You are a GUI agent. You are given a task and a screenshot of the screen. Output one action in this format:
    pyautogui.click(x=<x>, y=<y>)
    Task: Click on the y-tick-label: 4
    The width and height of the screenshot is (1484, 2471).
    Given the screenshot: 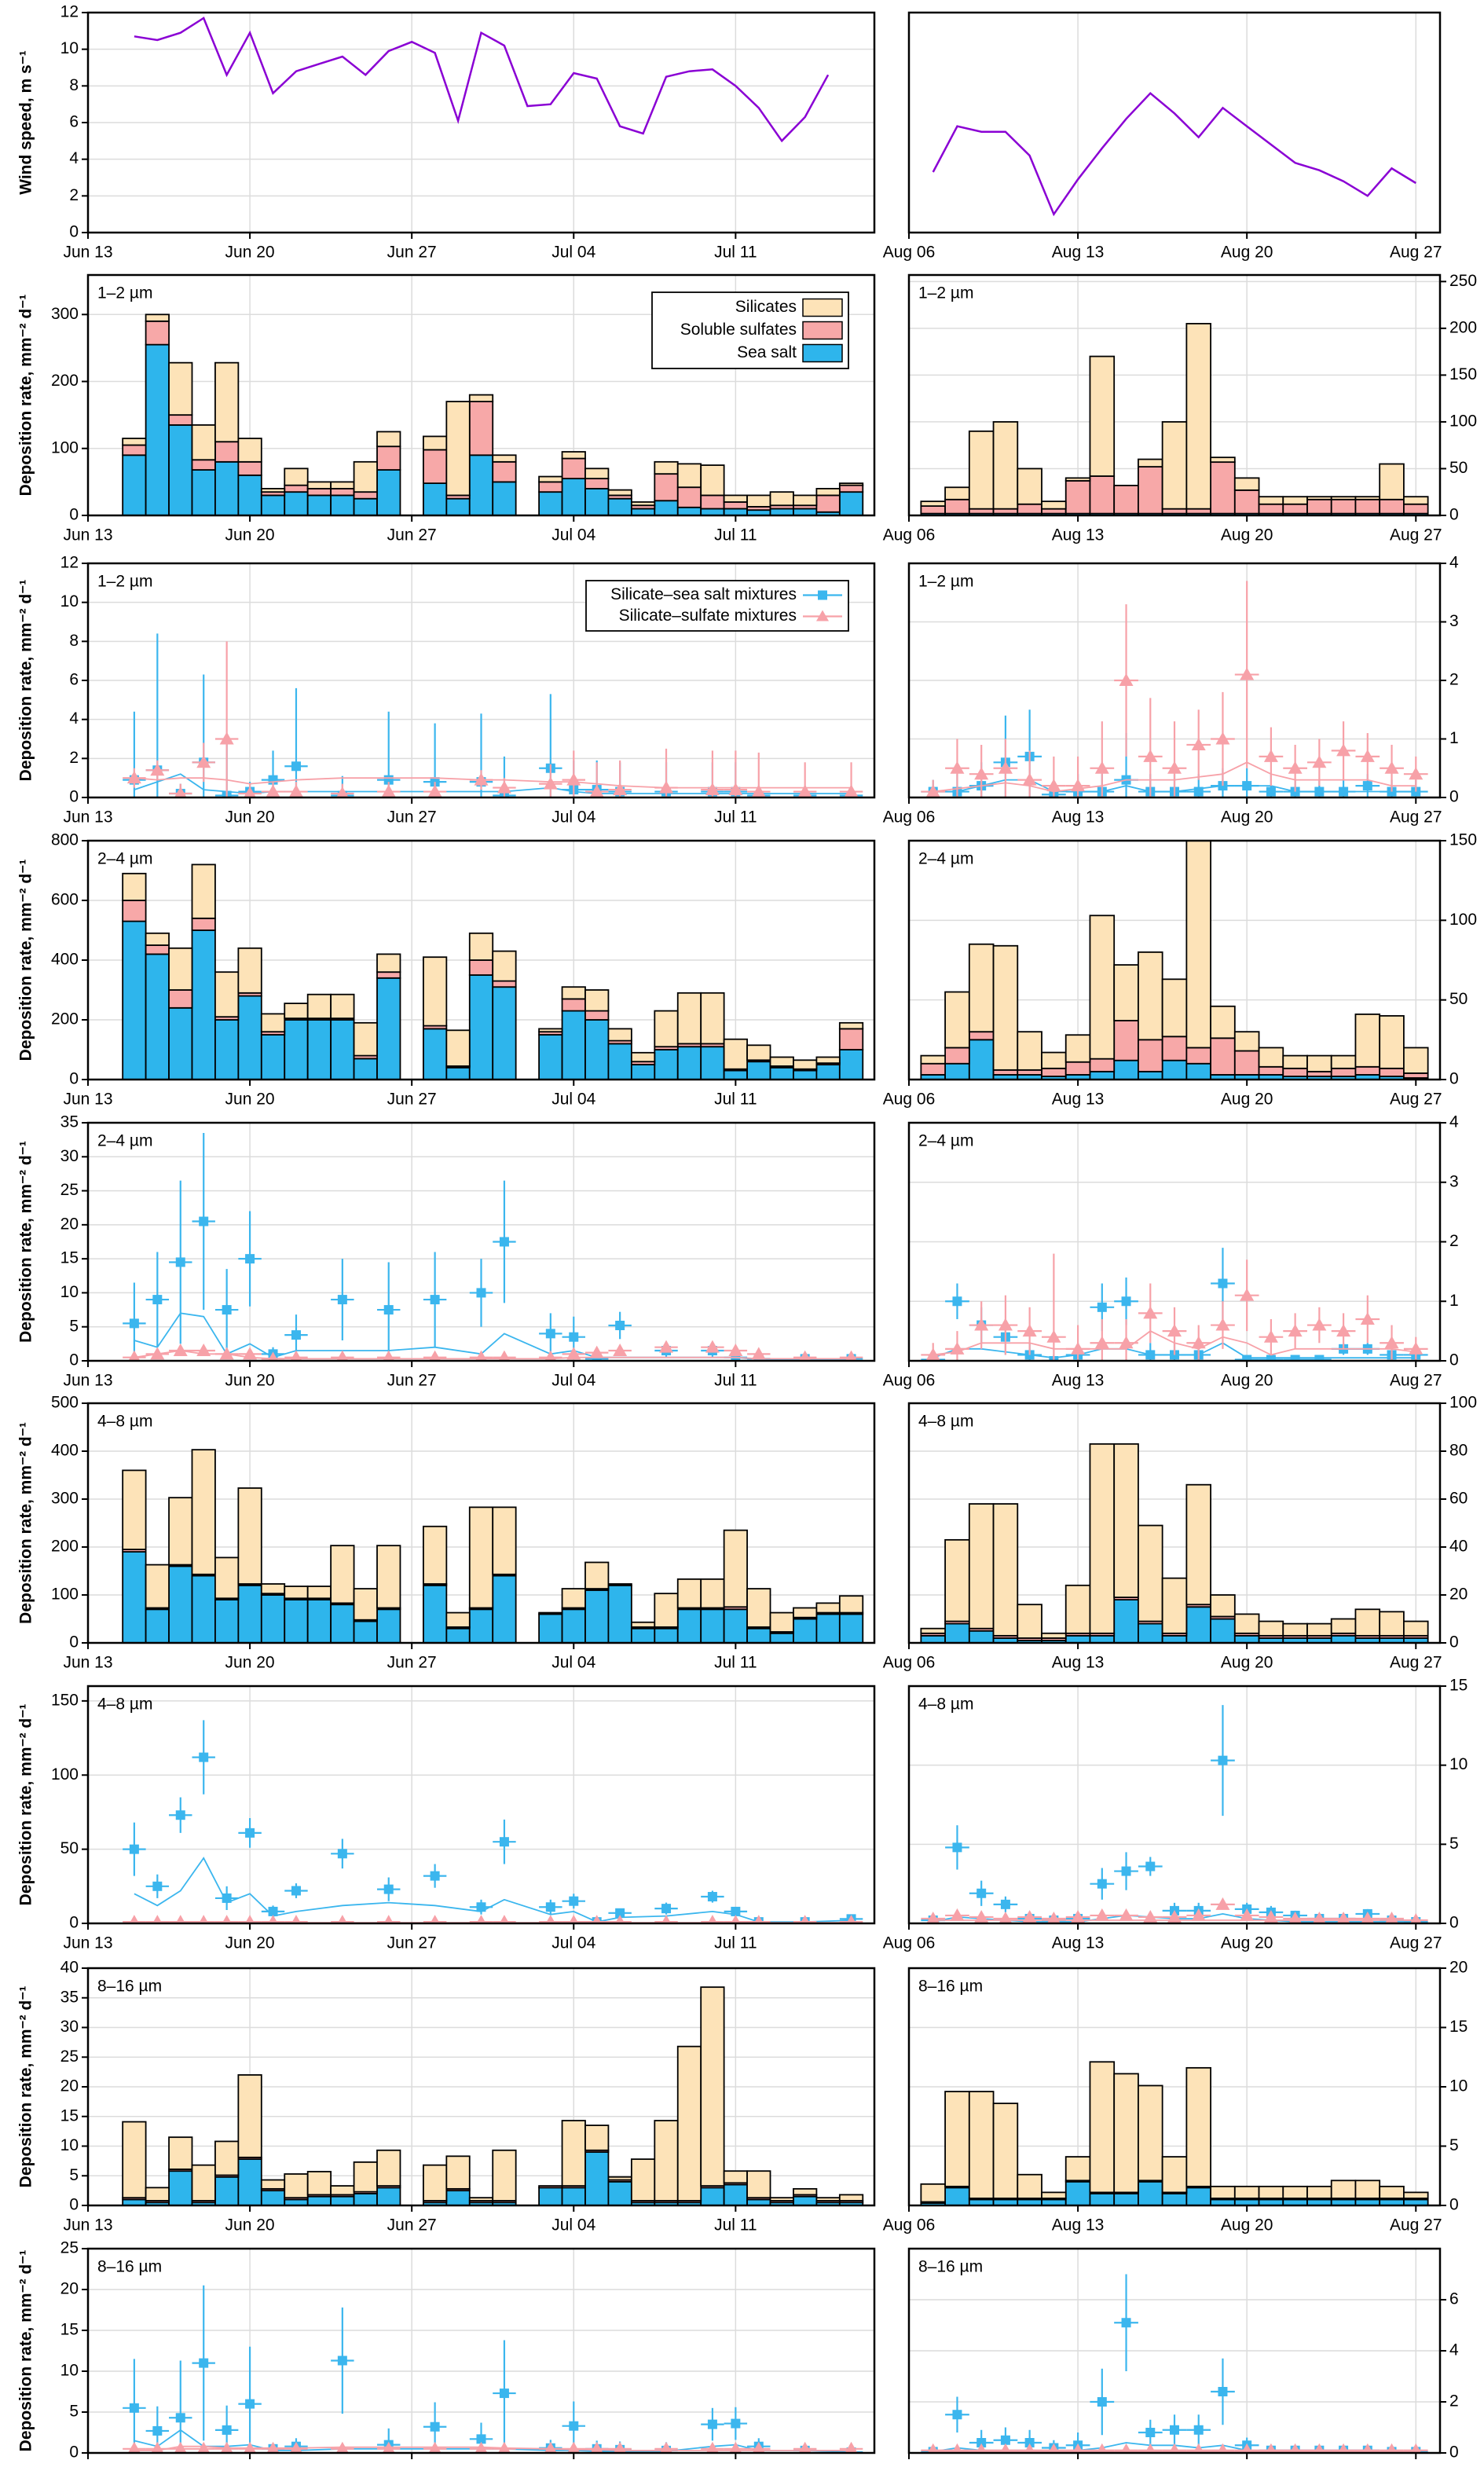 What is the action you would take?
    pyautogui.click(x=1454, y=2350)
    